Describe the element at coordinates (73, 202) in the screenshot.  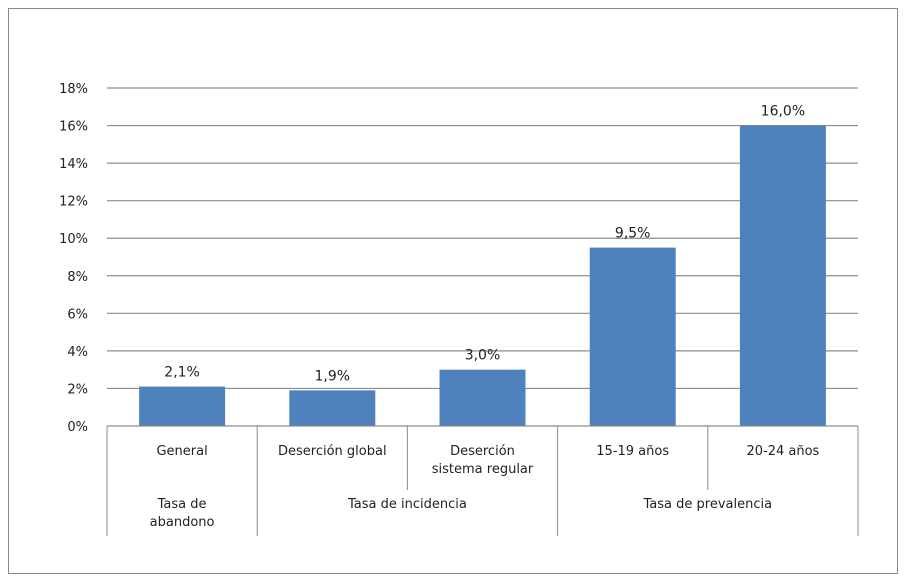
I see `y-tick-label: 12%` at that location.